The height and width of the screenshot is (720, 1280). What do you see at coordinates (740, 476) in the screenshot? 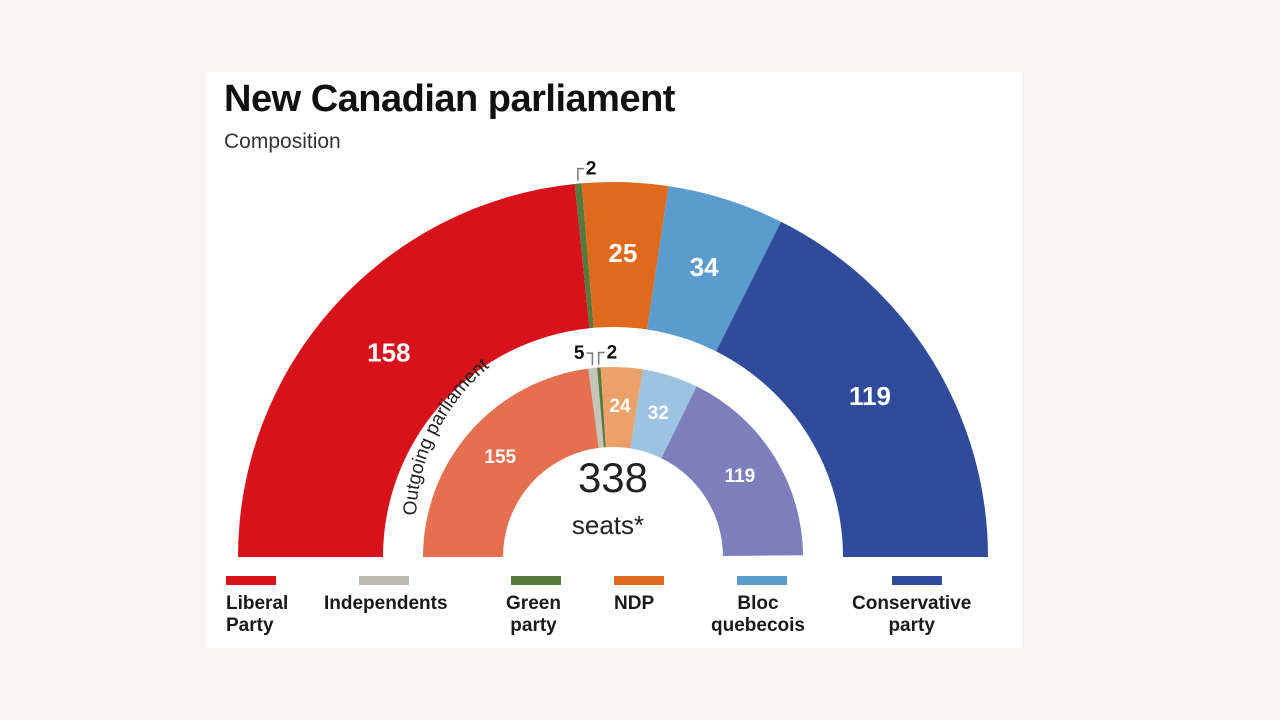
I see `inner-value-label-conservative-party: 119` at bounding box center [740, 476].